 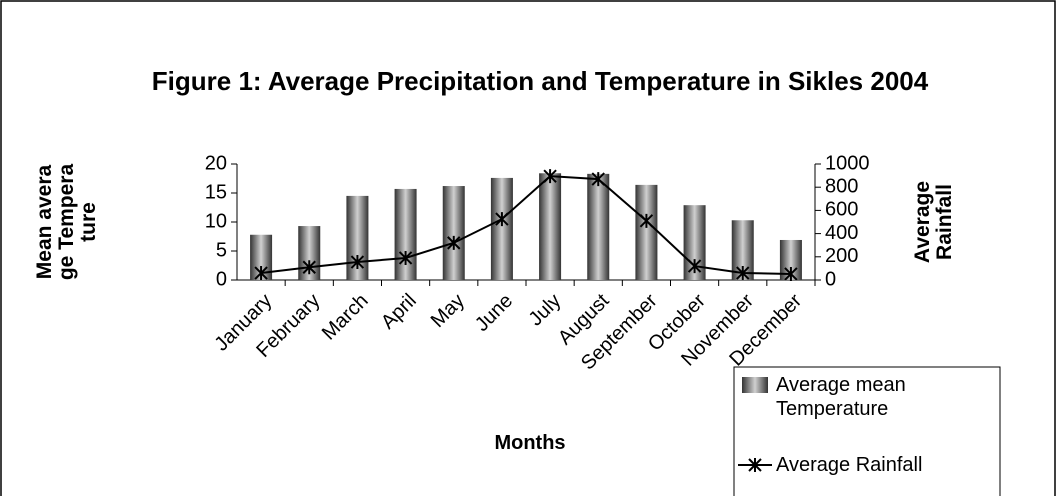 I want to click on y2-axis-label: Average Rainfall, so click(x=933, y=222).